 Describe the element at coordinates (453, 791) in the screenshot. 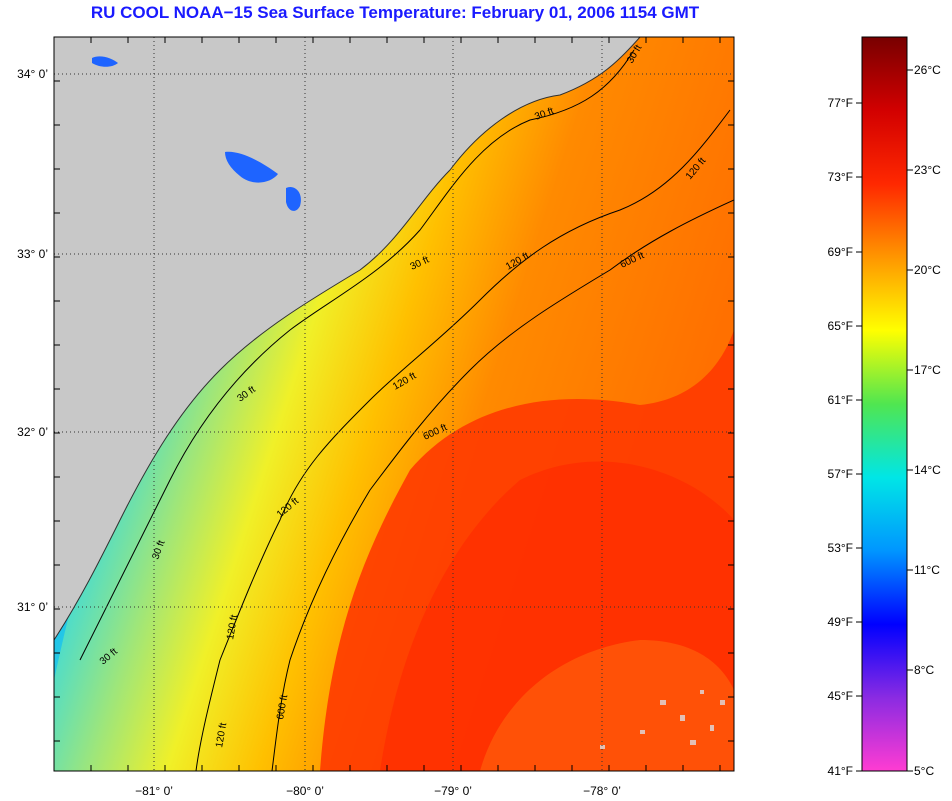

I see `lon-tick-label: −79° 0’` at that location.